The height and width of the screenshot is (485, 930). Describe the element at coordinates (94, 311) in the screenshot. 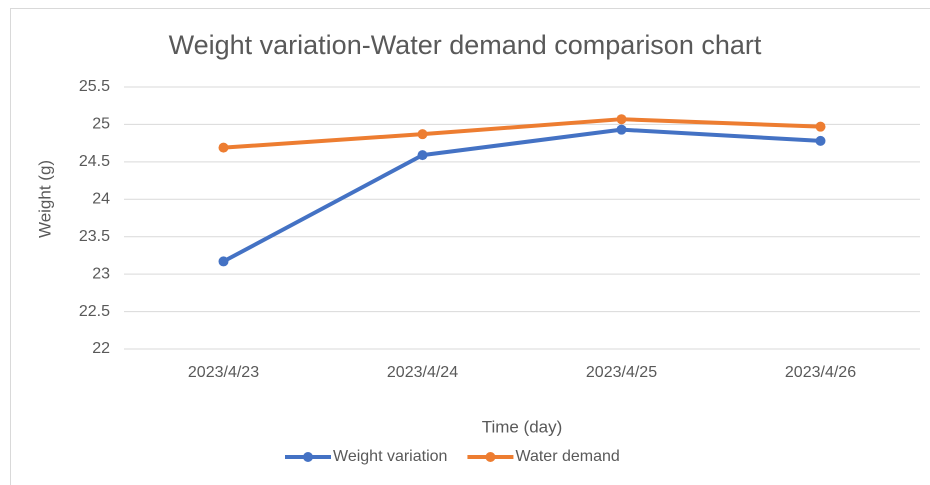

I see `y-tick-label: 22.5` at that location.